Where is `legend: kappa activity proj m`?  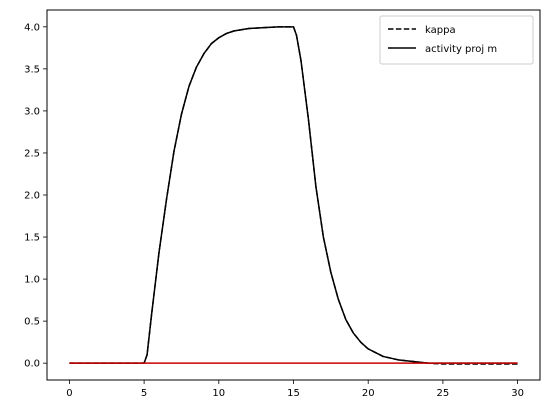 legend: kappa activity proj m is located at coordinates (456, 40).